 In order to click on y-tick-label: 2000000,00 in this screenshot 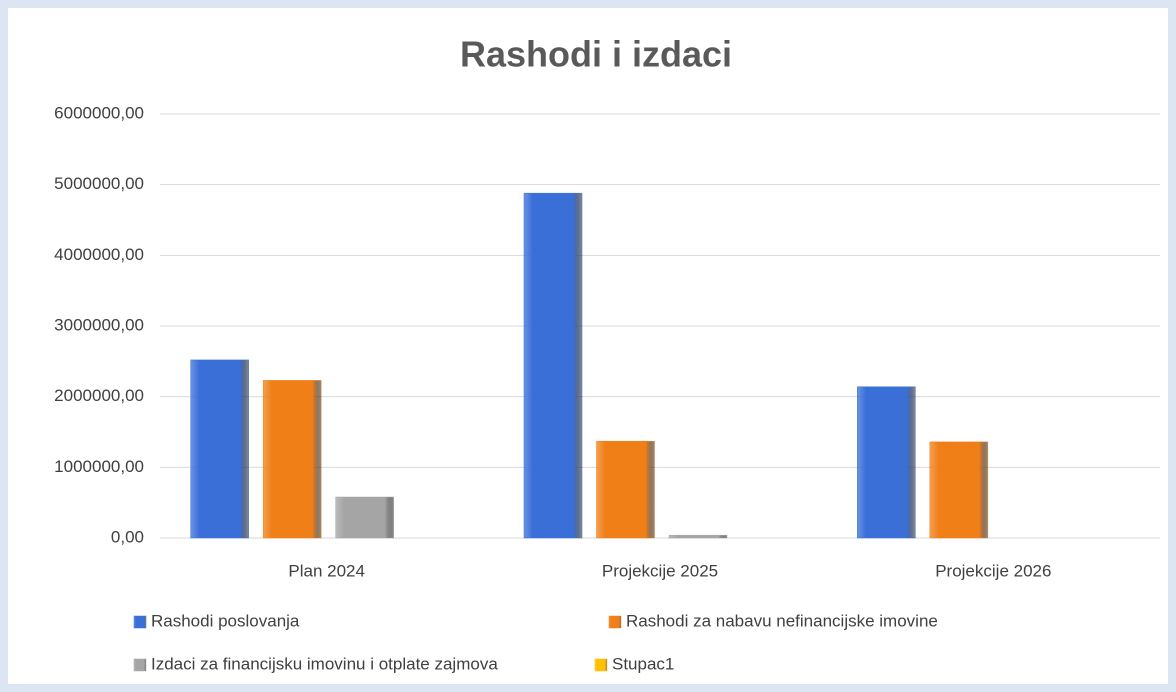, I will do `click(99, 395)`.